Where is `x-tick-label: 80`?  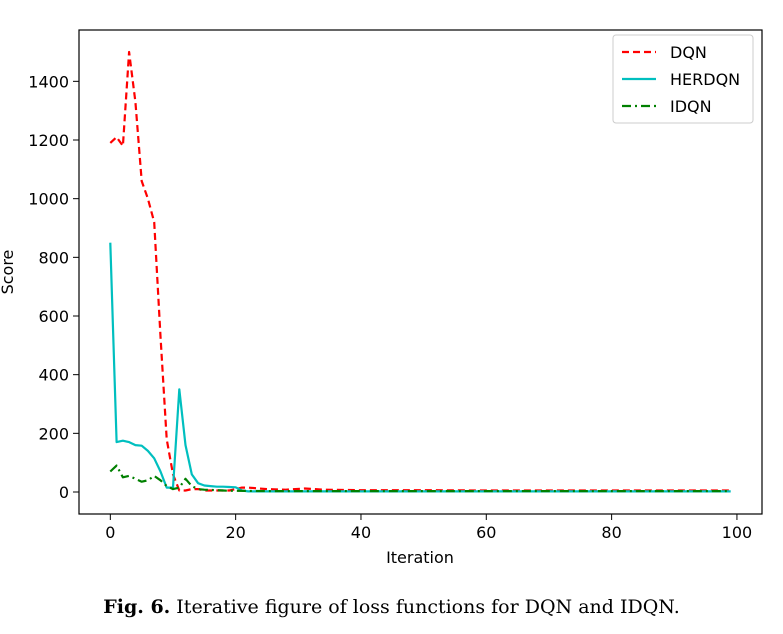
x-tick-label: 80 is located at coordinates (611, 532).